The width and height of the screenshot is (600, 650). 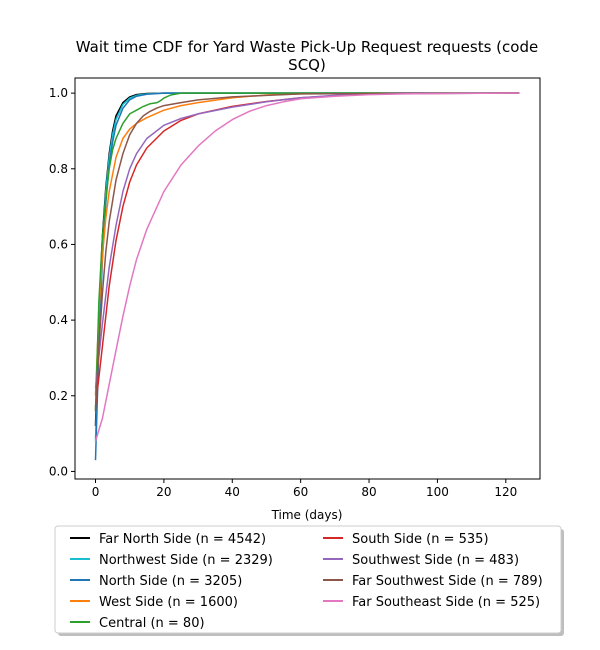 What do you see at coordinates (152, 623) in the screenshot?
I see `legend-label: Central (n = 80)` at bounding box center [152, 623].